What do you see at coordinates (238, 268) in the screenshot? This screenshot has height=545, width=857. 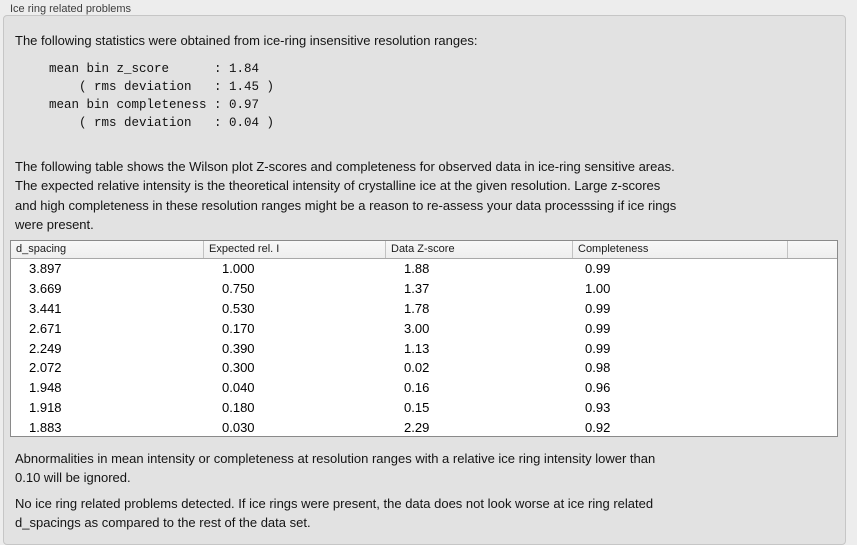 I see `table-cell: 1.000` at bounding box center [238, 268].